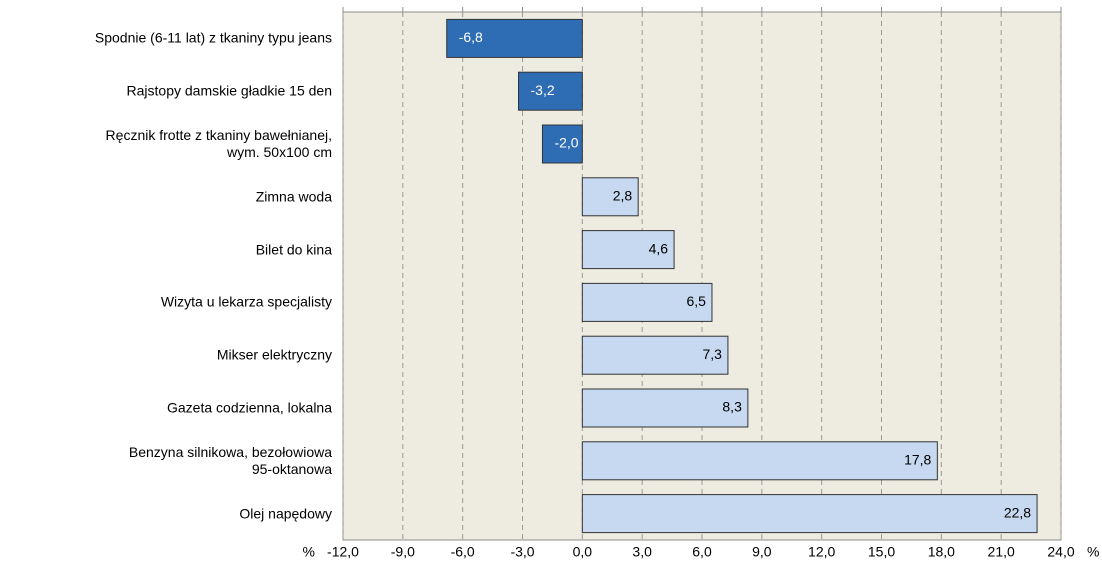  Describe the element at coordinates (522, 552) in the screenshot. I see `x-tick-label: -3,0` at that location.